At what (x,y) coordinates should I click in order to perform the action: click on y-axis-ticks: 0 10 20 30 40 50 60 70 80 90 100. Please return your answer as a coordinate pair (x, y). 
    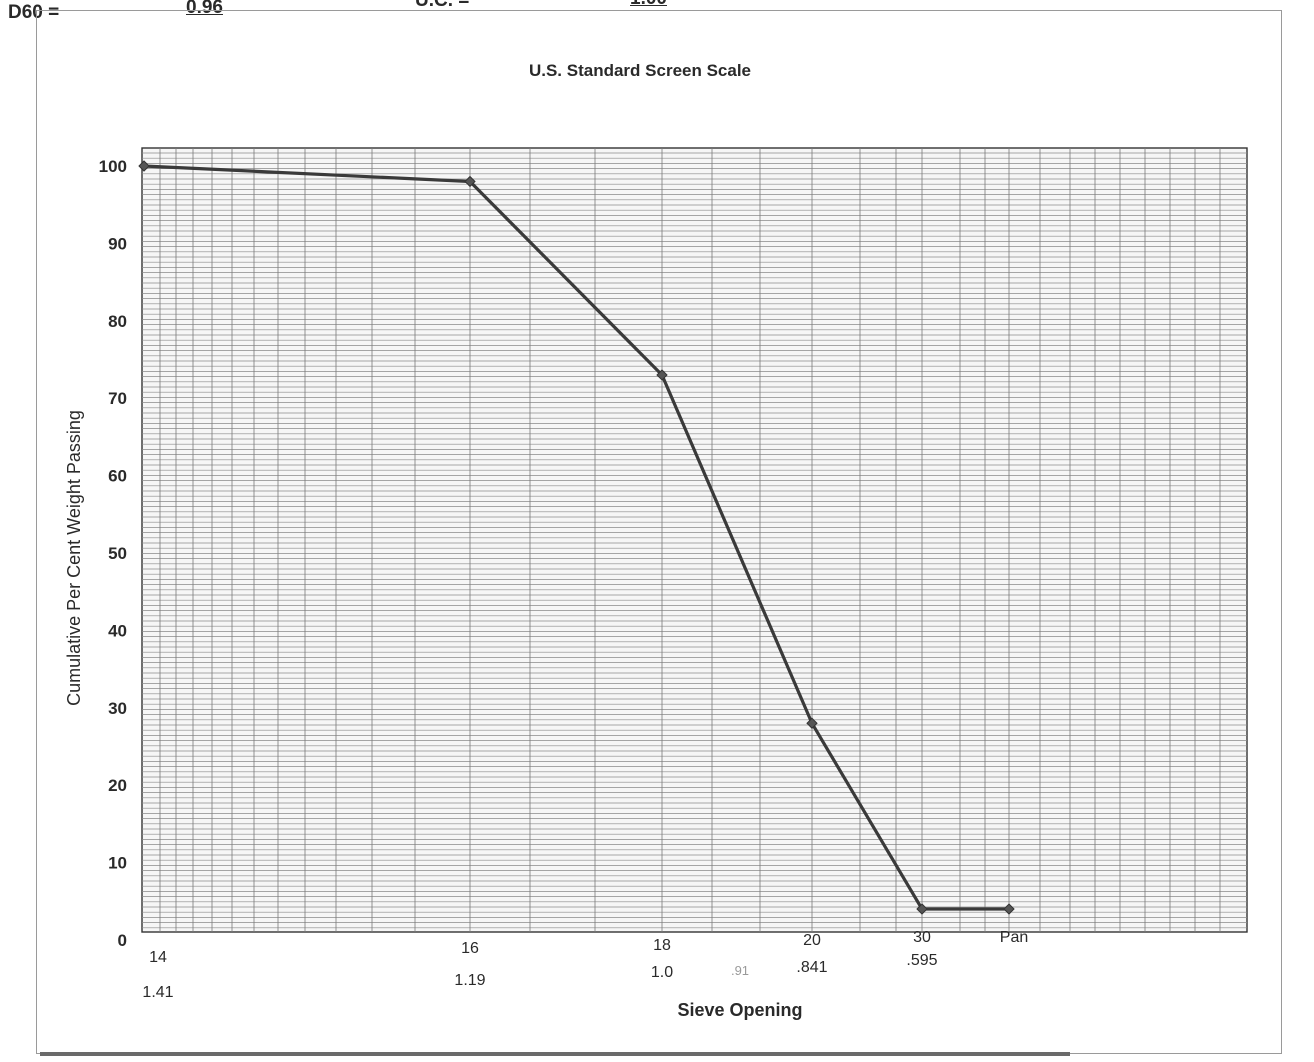
    Looking at the image, I should click on (113, 553).